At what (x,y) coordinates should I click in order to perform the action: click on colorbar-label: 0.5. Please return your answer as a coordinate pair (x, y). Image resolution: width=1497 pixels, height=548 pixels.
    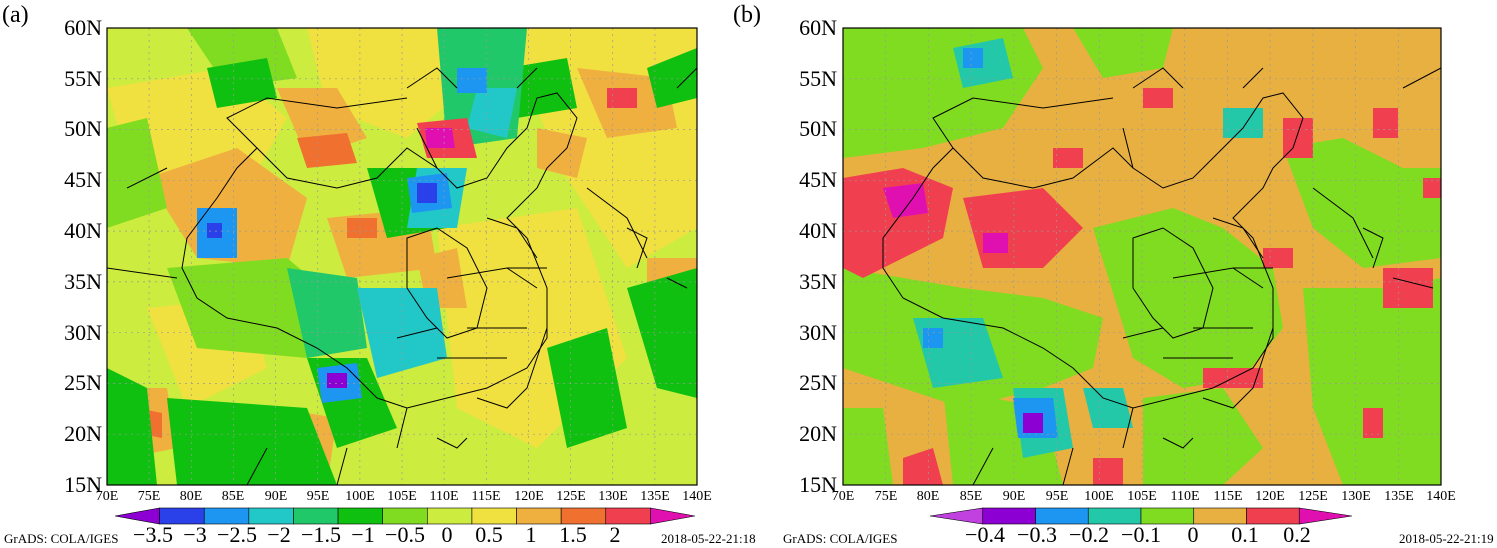
    Looking at the image, I should click on (489, 534).